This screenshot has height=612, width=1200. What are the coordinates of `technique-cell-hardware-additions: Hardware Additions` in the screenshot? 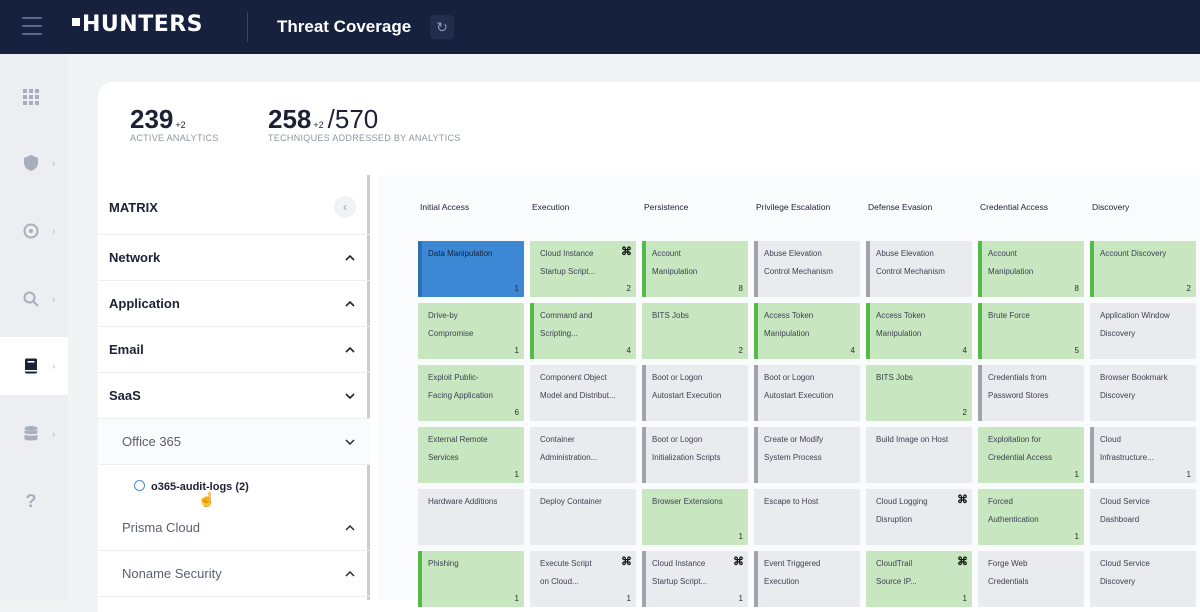 It's located at (471, 517).